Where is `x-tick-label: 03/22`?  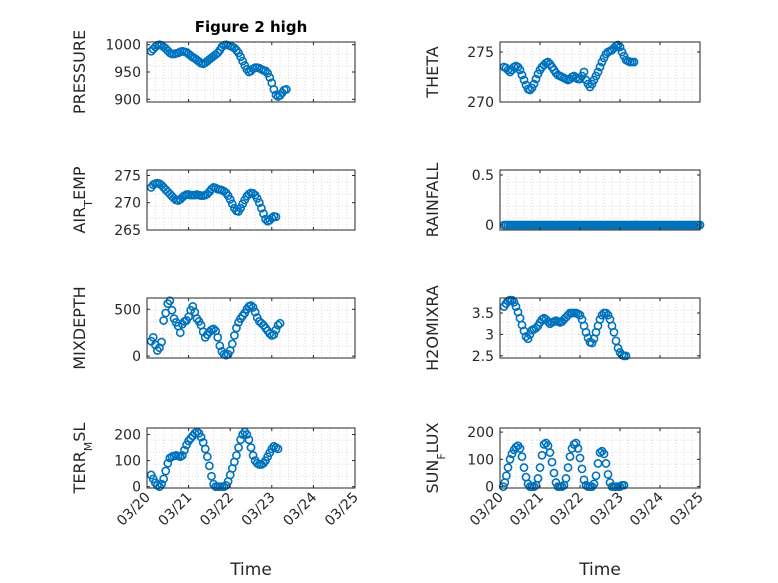 x-tick-label: 03/22 is located at coordinates (567, 510).